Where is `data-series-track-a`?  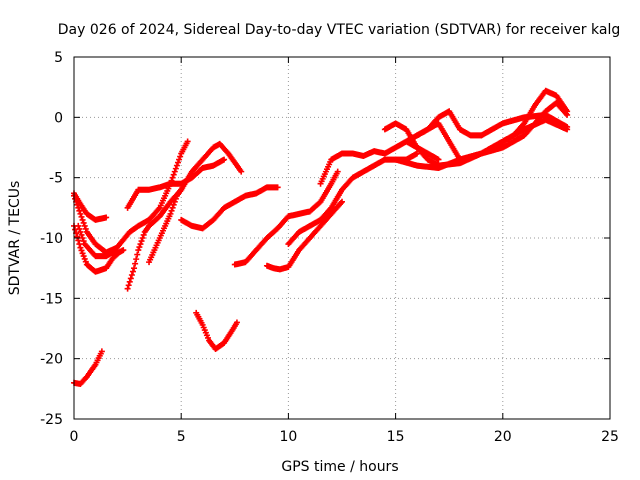 data-series-track-a is located at coordinates (88, 368).